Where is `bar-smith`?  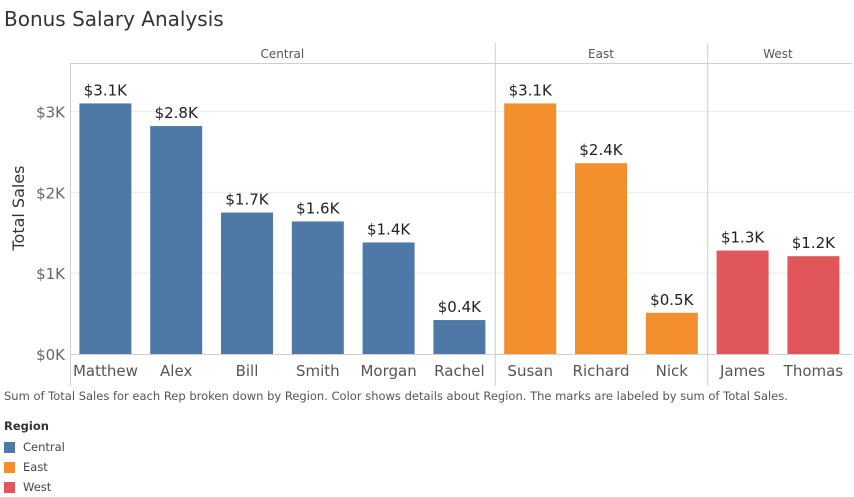
bar-smith is located at coordinates (317, 287).